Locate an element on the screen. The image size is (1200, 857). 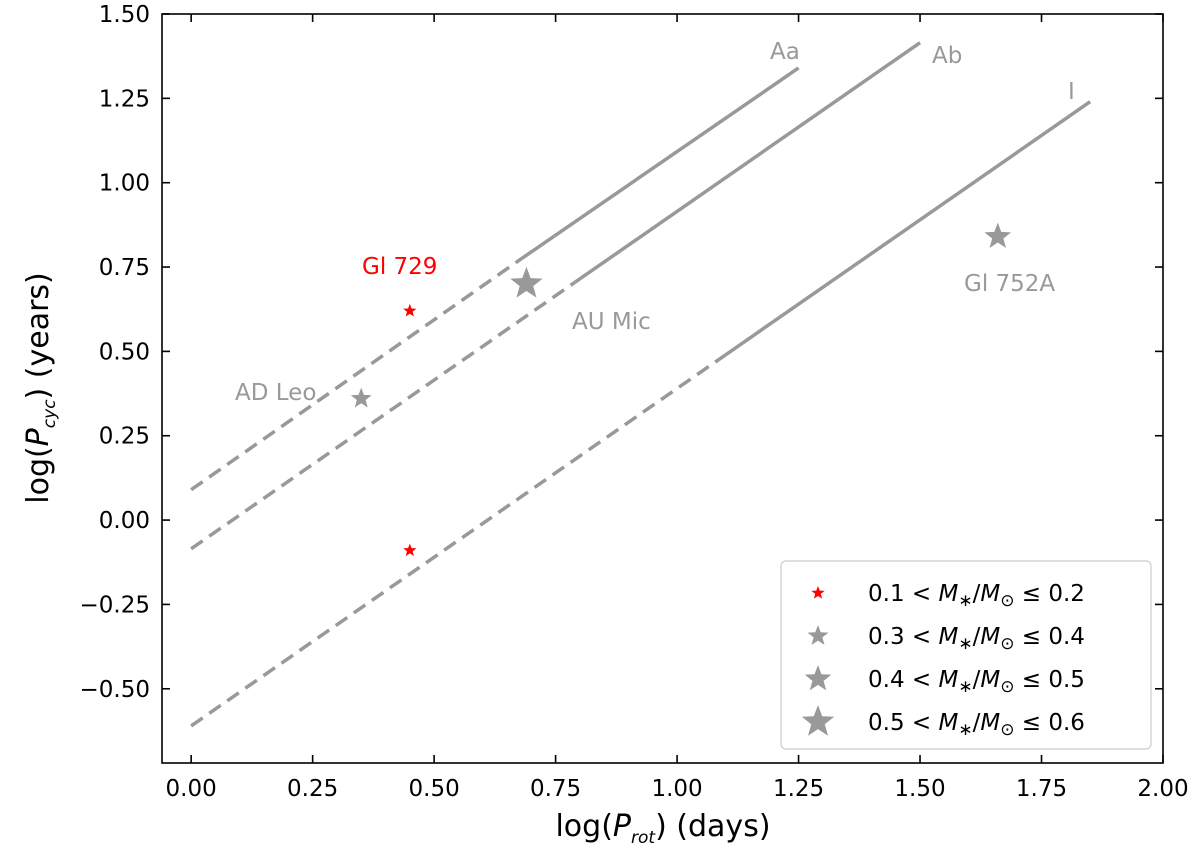
legend-box is located at coordinates (966, 655).